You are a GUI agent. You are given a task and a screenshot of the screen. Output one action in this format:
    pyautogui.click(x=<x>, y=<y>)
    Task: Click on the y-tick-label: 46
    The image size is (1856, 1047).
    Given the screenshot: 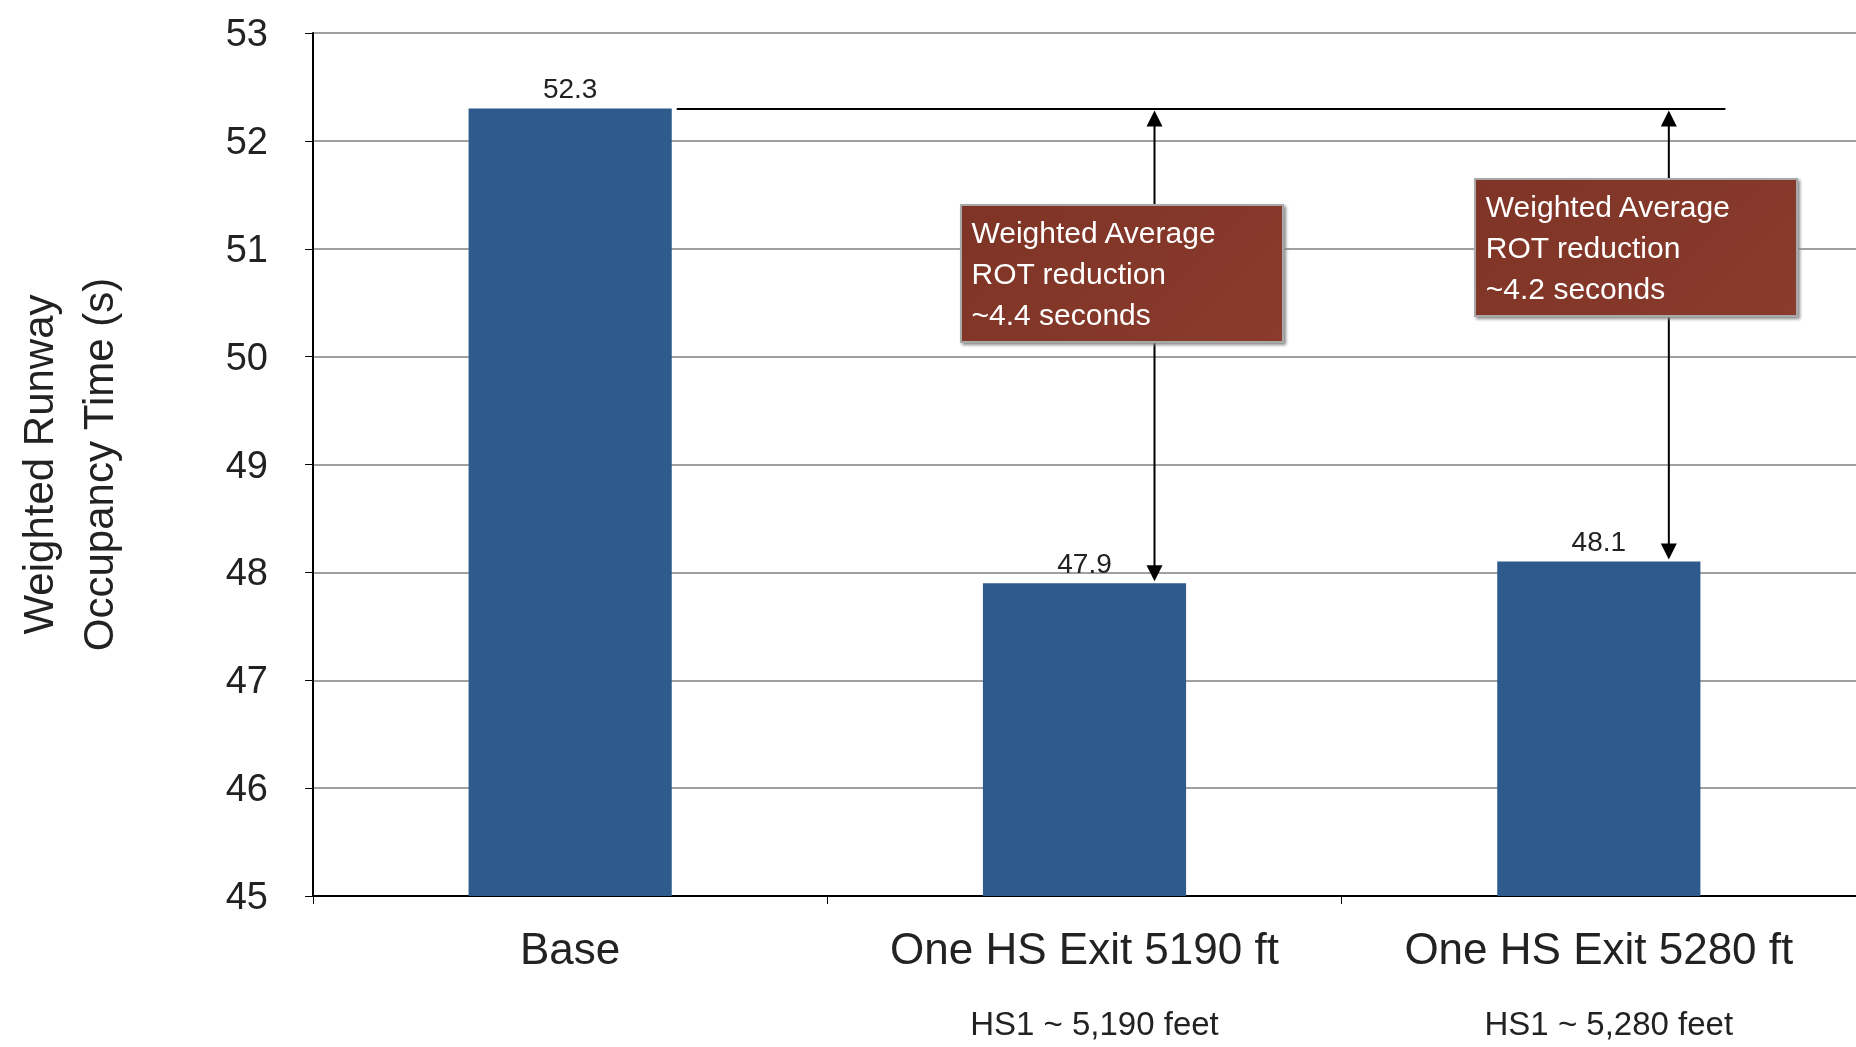 What is the action you would take?
    pyautogui.click(x=246, y=788)
    